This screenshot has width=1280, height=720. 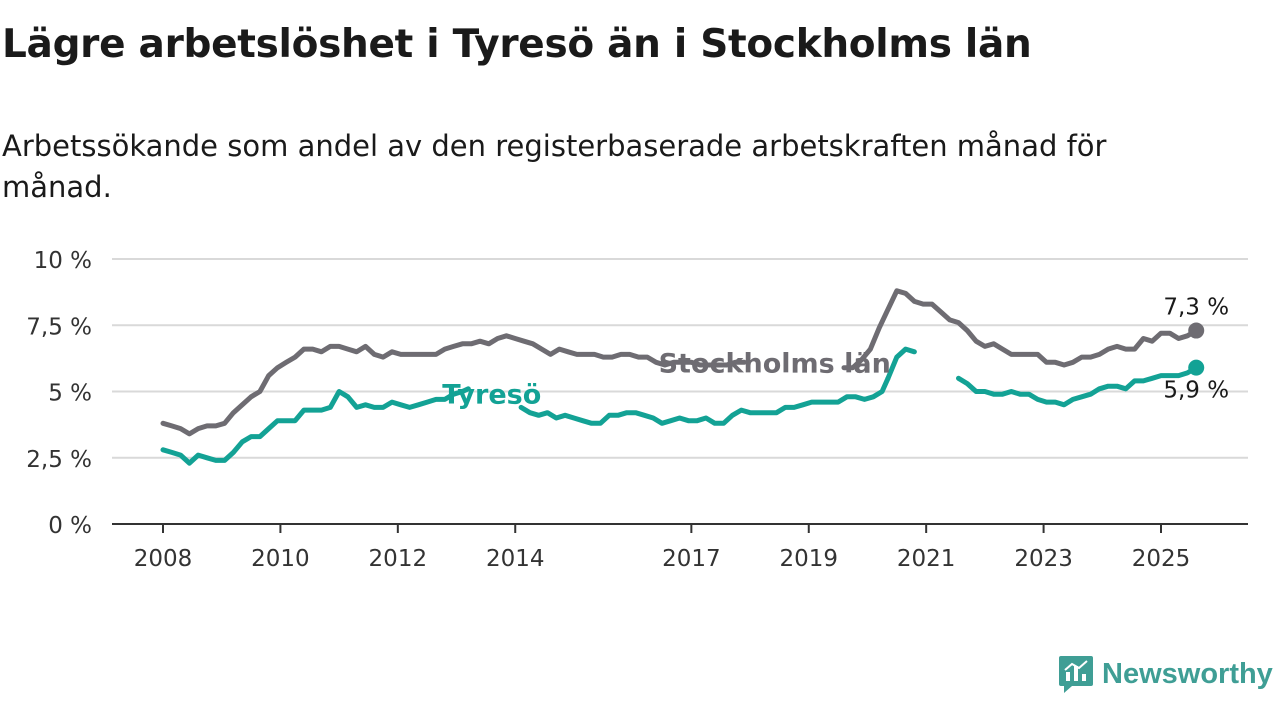 What do you see at coordinates (691, 559) in the screenshot?
I see `x-tick-label: 2017` at bounding box center [691, 559].